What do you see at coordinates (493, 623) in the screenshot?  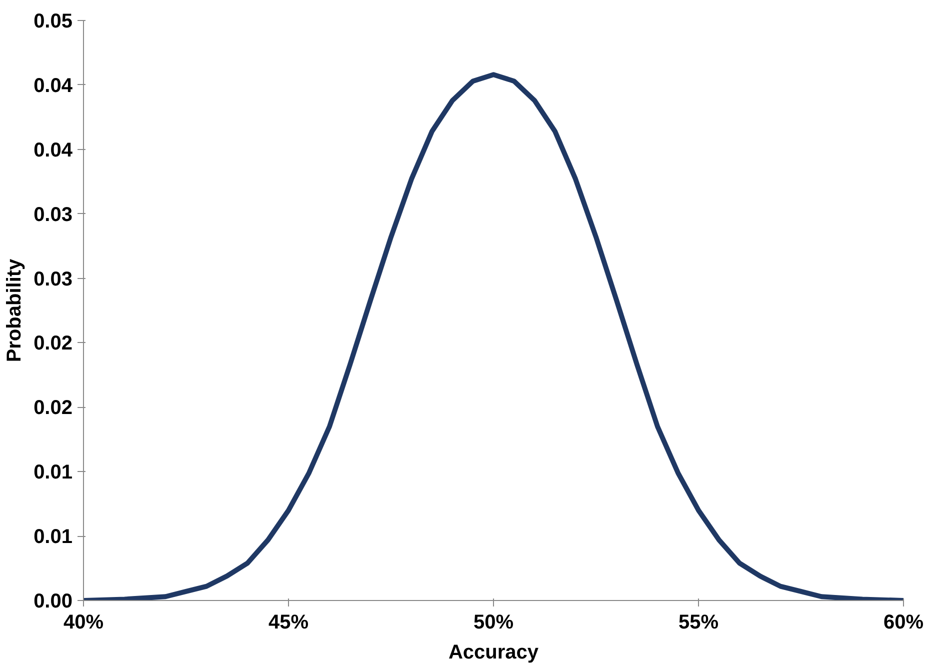 I see `x-tick-label: 50%` at bounding box center [493, 623].